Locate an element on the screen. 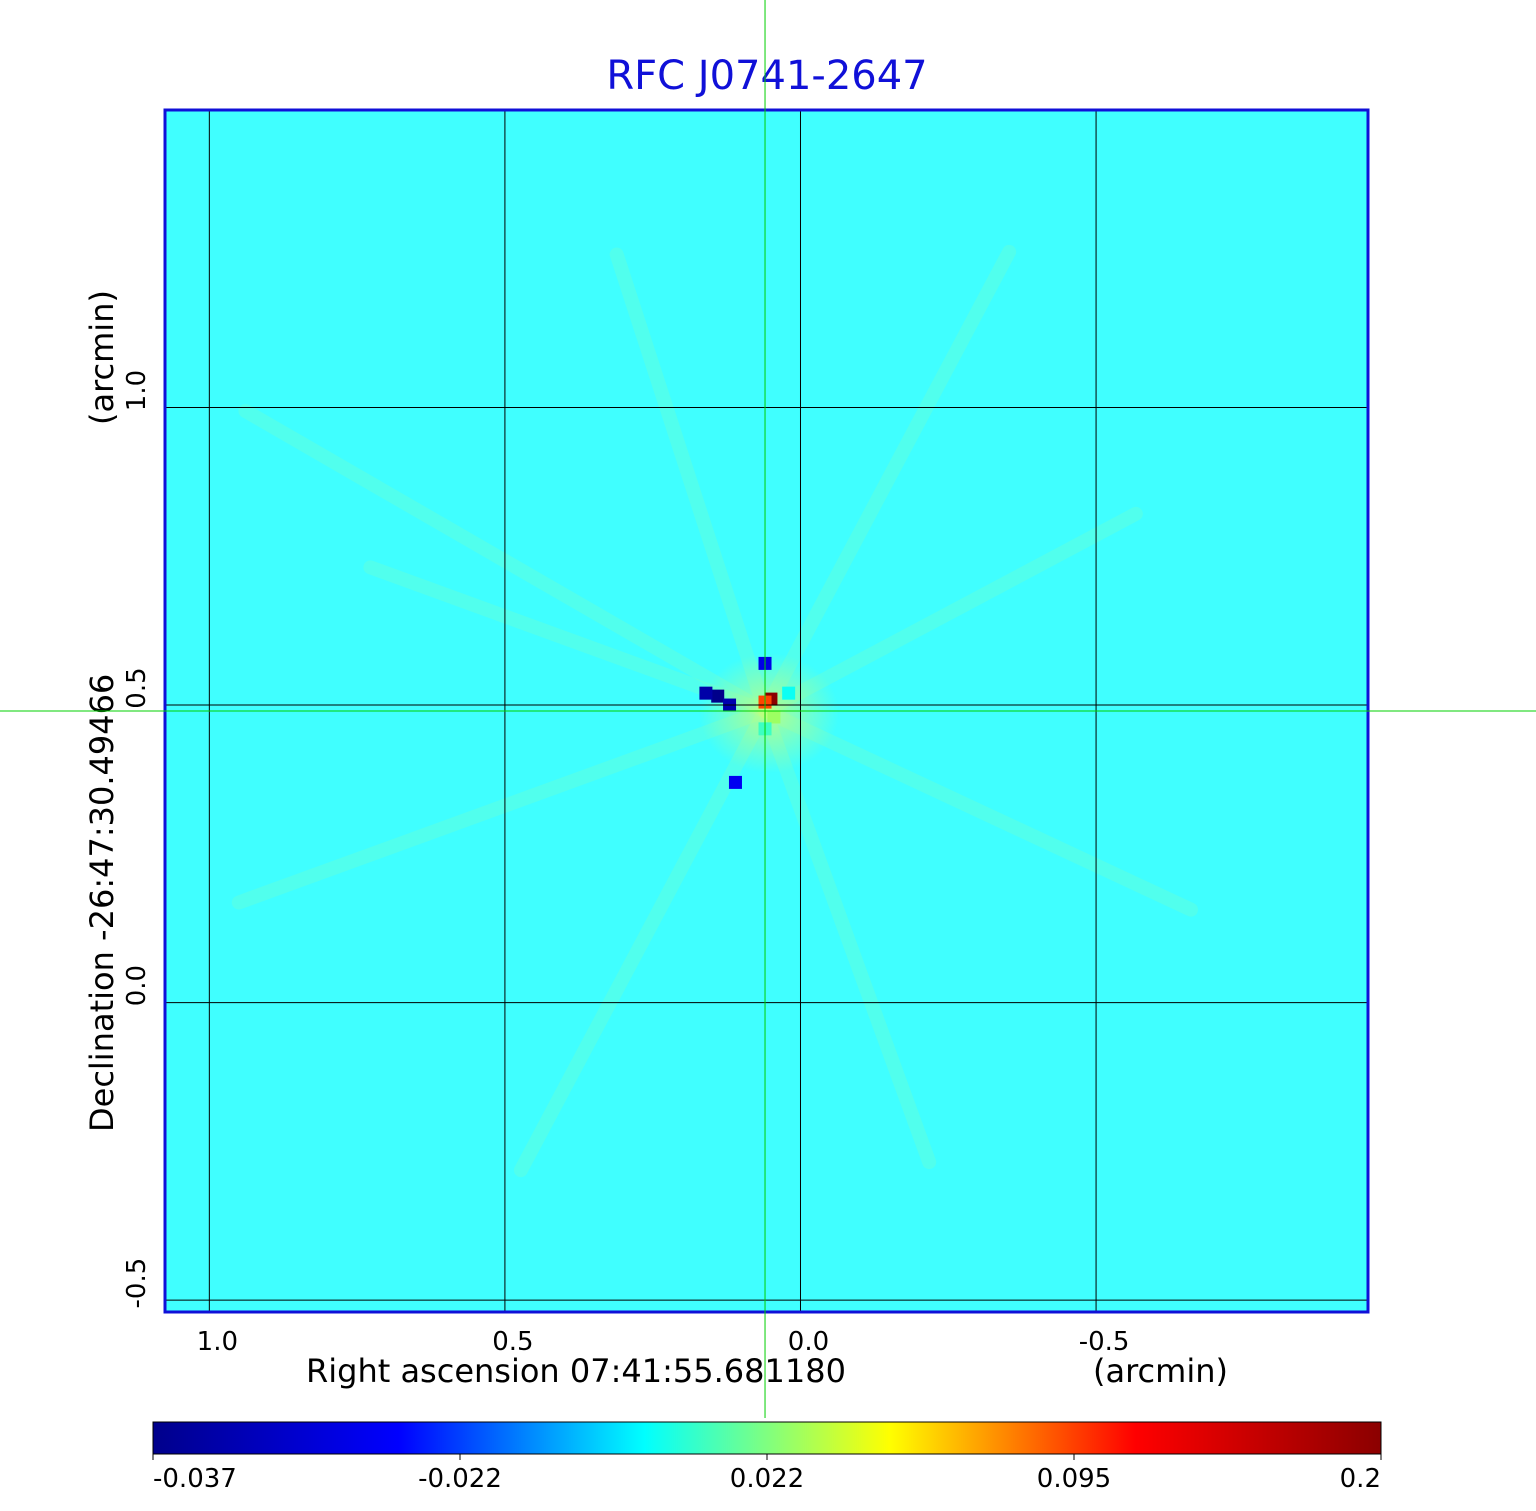  x-tick-label: -0.5 is located at coordinates (1104, 1342).